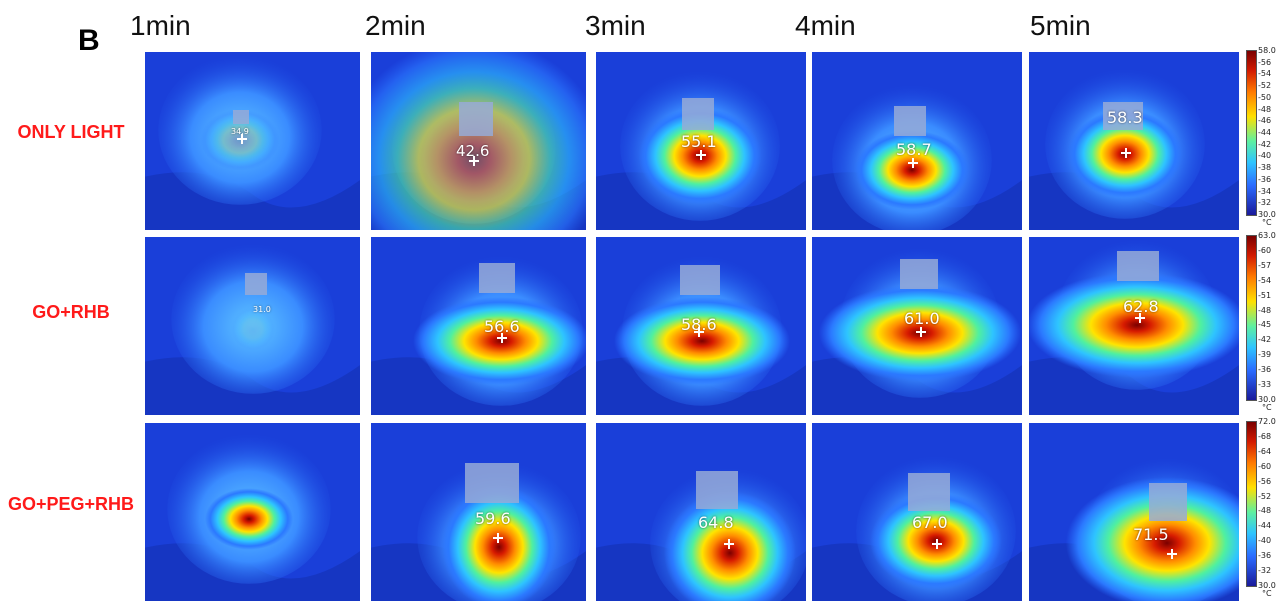 The image size is (1282, 603). I want to click on thermal-image: 55.1, so click(701, 141).